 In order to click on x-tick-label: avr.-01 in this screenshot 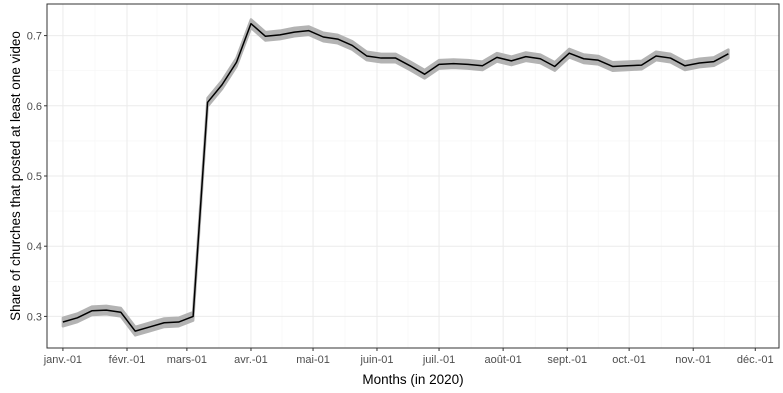, I will do `click(251, 360)`.